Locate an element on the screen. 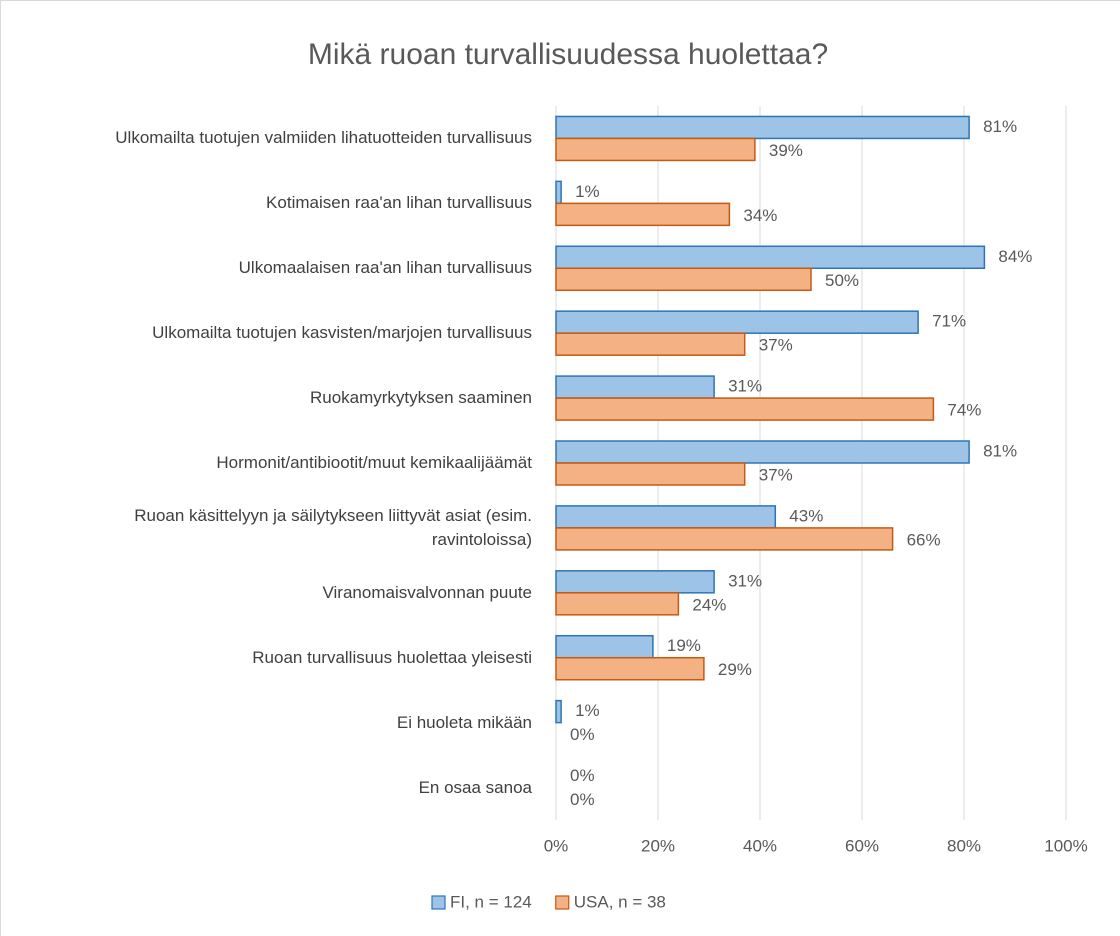  data-label: 66% is located at coordinates (924, 539).